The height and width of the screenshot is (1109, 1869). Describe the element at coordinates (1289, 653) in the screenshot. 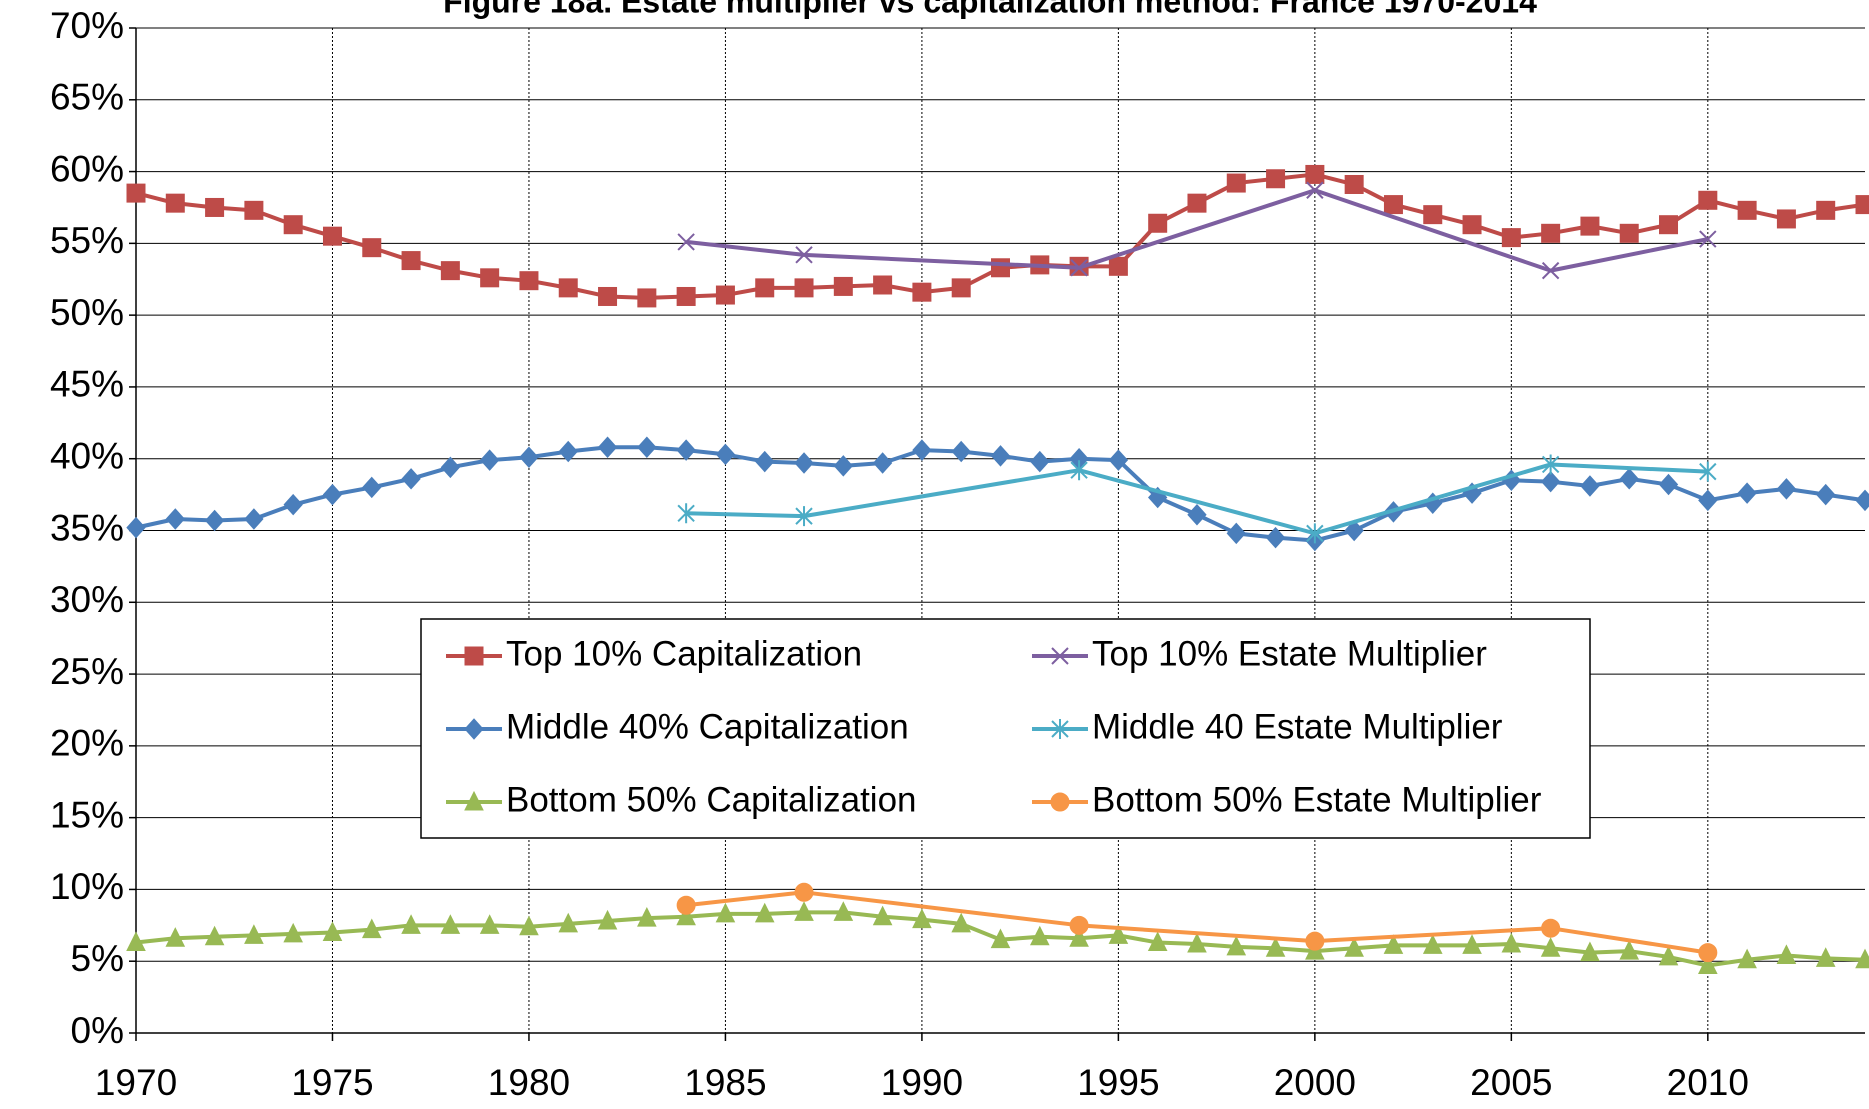

I see `legend-label: Top 10% Estate Multiplier` at that location.